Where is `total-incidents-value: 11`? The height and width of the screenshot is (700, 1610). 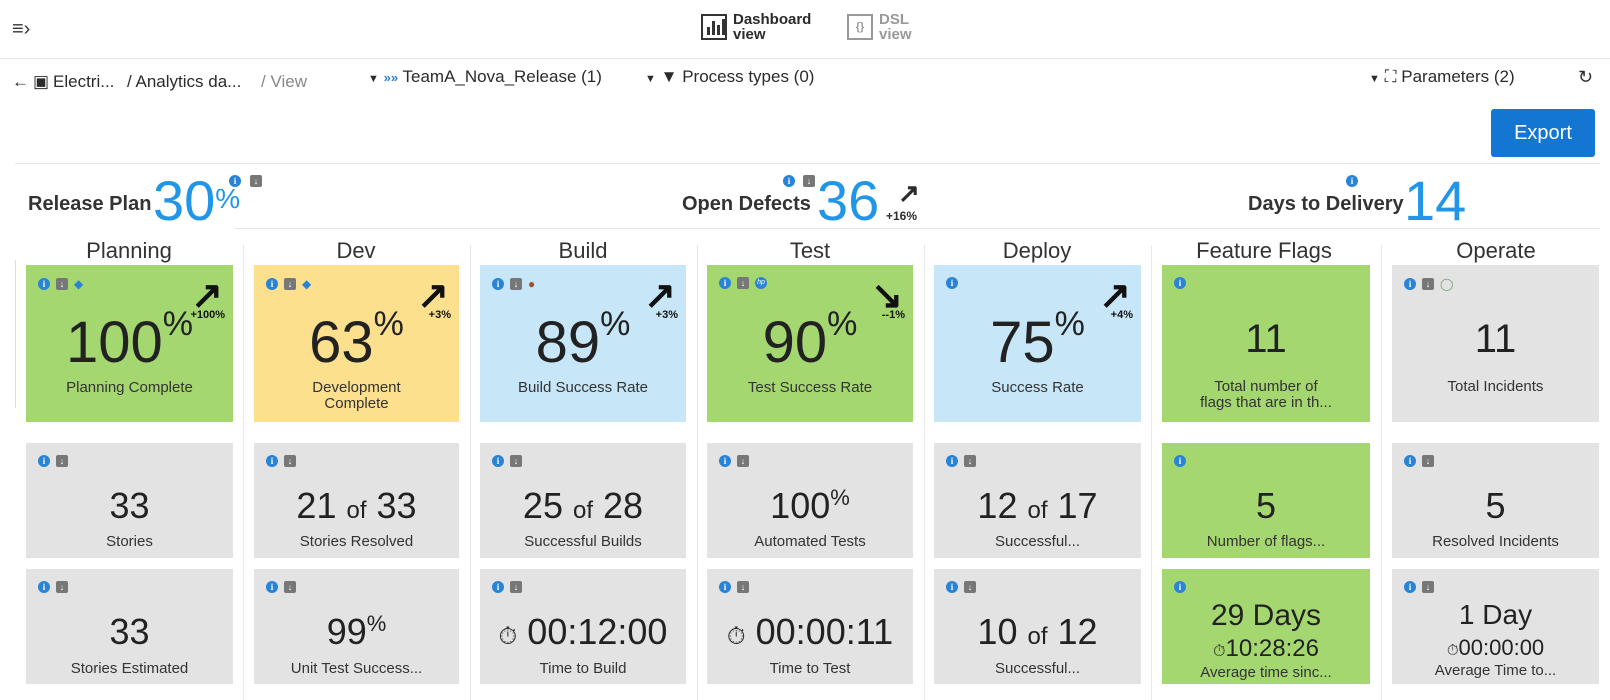
total-incidents-value: 11 is located at coordinates (1495, 339).